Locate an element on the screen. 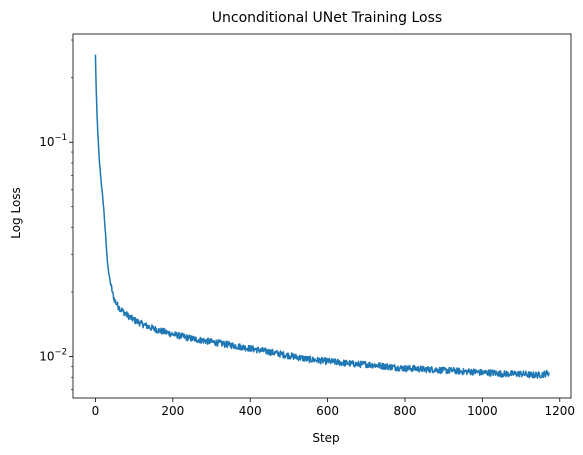 The height and width of the screenshot is (455, 583). x-axis-label: Step is located at coordinates (325, 438).